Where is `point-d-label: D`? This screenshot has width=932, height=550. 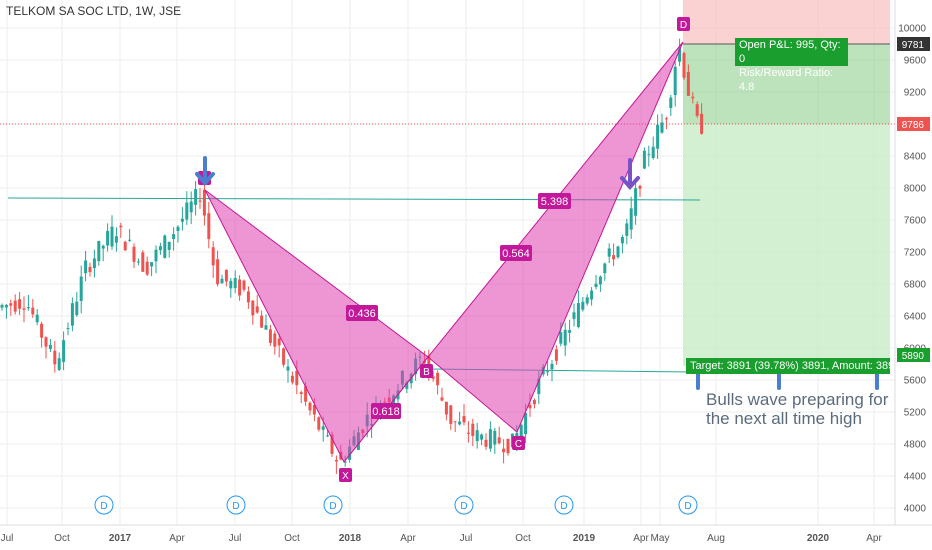 point-d-label: D is located at coordinates (683, 25).